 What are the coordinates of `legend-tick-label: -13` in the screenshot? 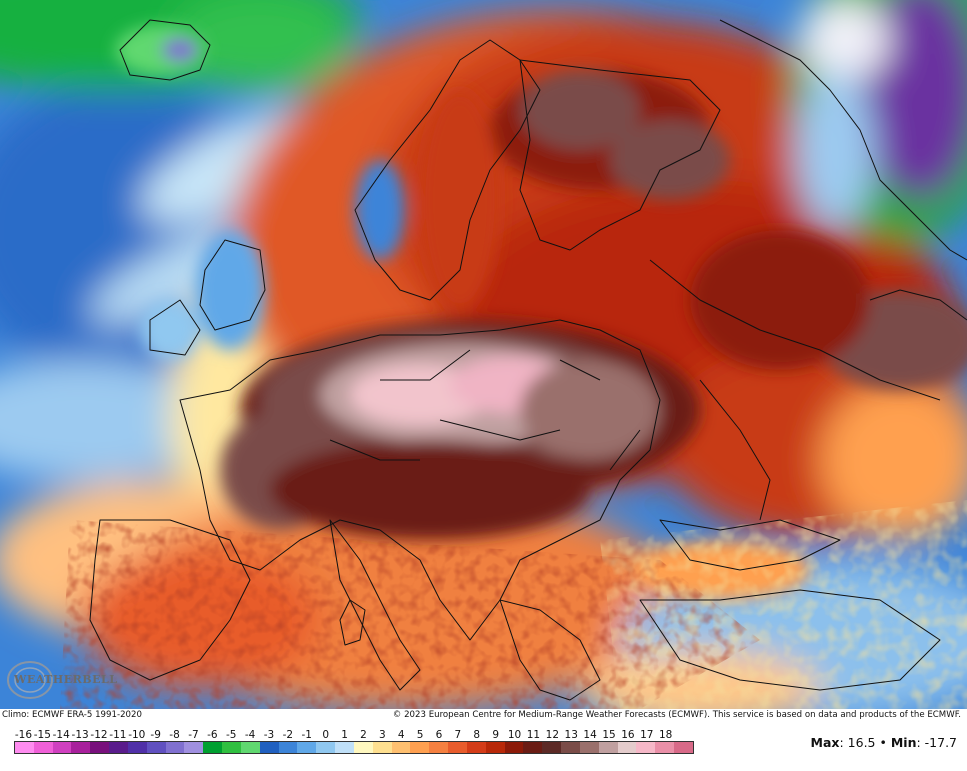 It's located at (80, 735).